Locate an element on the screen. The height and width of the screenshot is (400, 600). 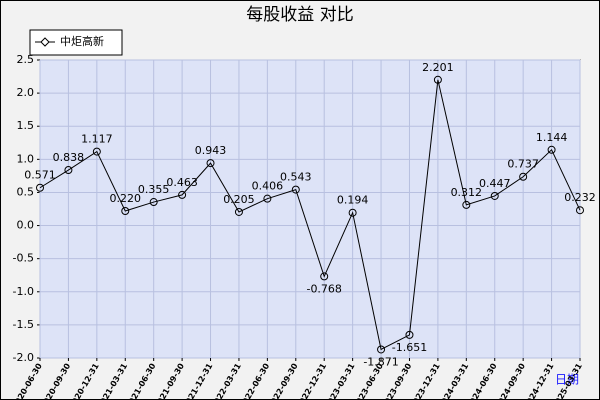
x-axis-label: 日期 is located at coordinates (567, 380).